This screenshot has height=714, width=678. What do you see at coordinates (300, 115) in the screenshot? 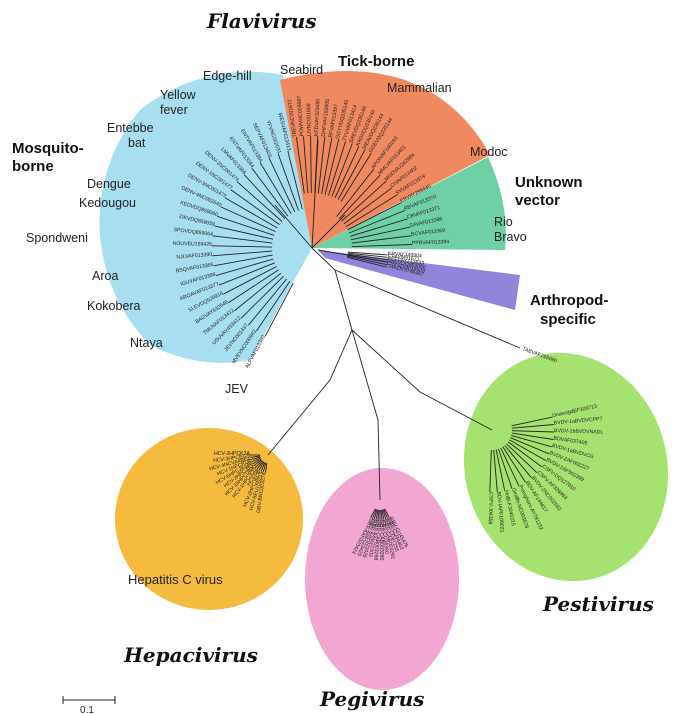
I see `leaf-label-tick: POWVNC003687` at bounding box center [300, 115].